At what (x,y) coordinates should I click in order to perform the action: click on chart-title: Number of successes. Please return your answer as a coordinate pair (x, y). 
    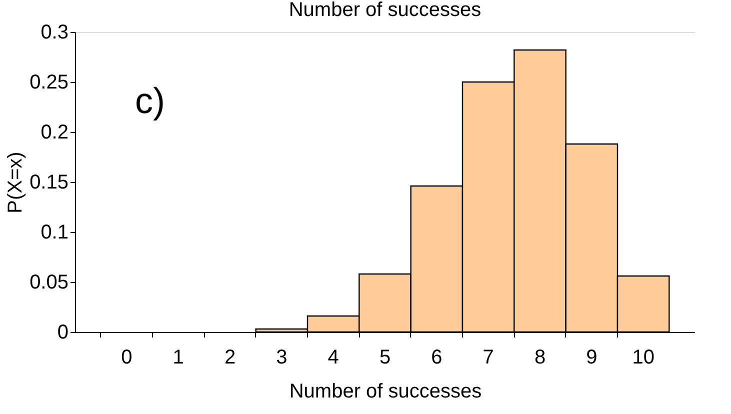
    Looking at the image, I should click on (385, 10).